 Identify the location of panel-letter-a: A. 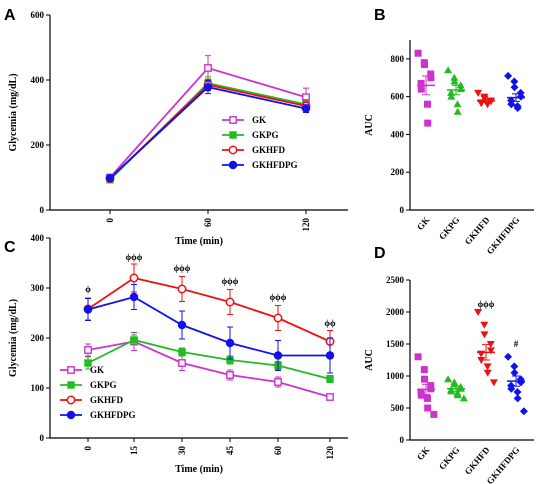
(10, 15).